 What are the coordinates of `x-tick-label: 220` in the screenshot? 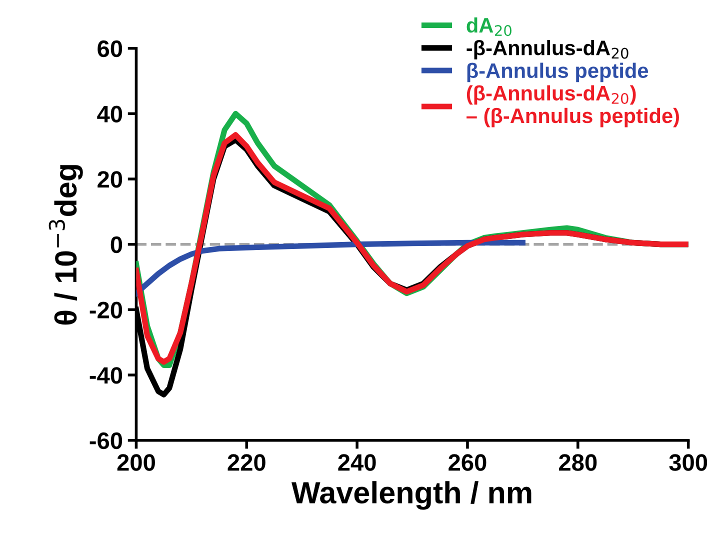 It's located at (247, 462).